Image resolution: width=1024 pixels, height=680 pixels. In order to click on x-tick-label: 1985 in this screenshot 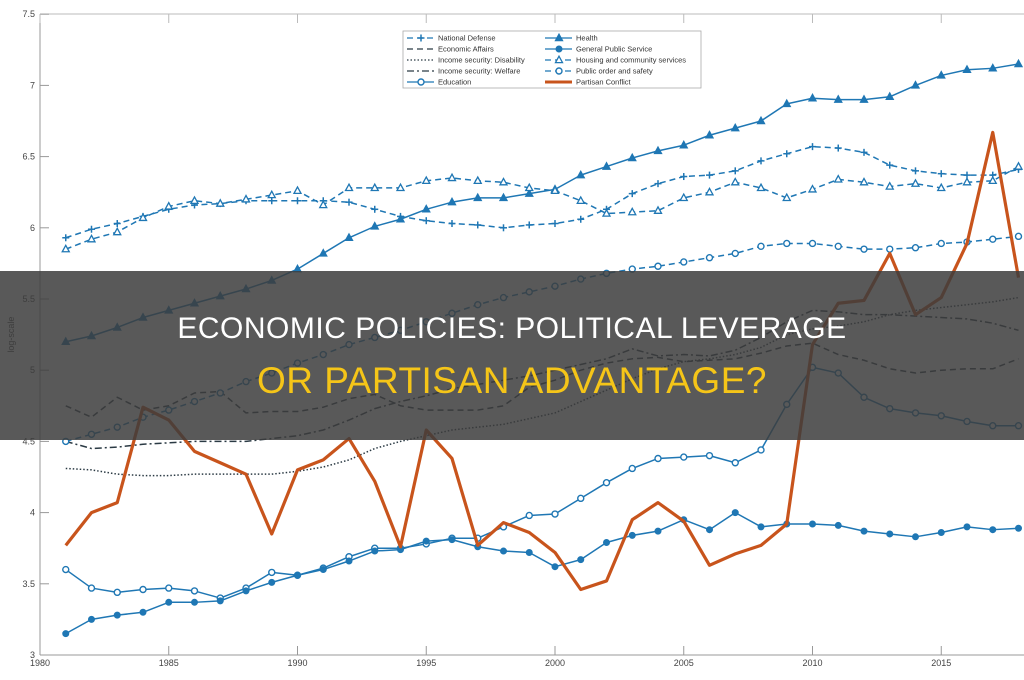, I will do `click(169, 663)`.